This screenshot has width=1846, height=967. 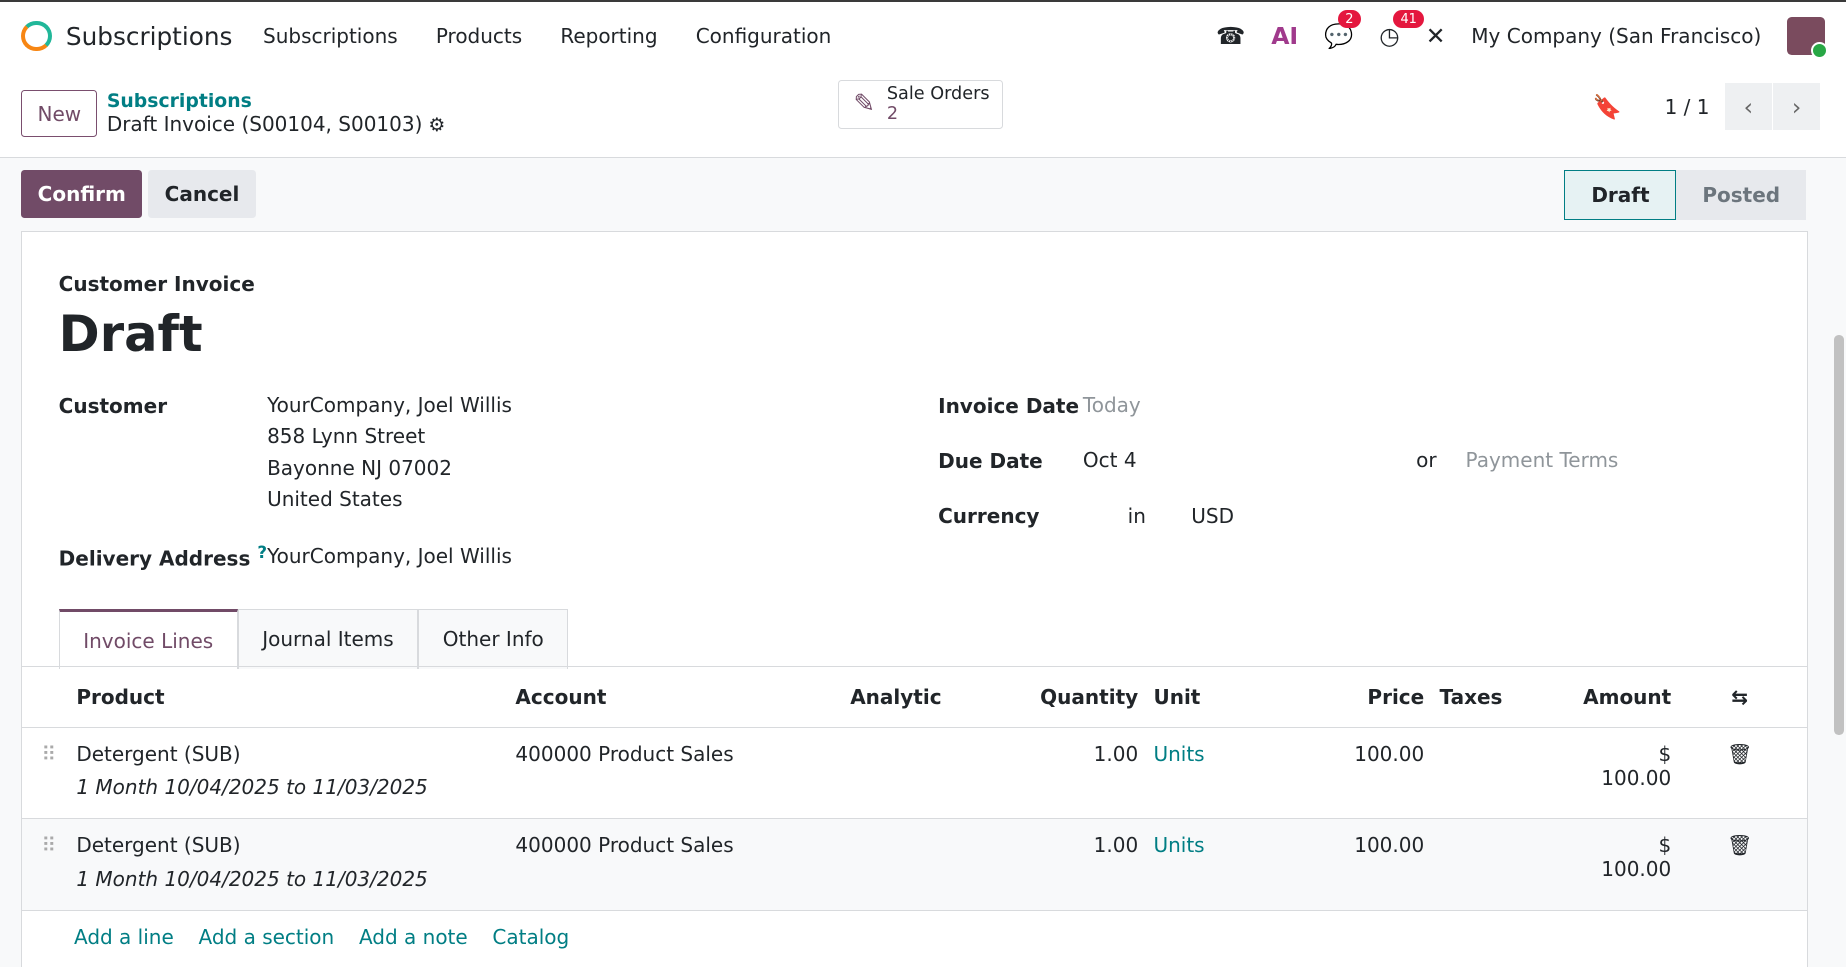 What do you see at coordinates (479, 36) in the screenshot?
I see `menu-products: Products` at bounding box center [479, 36].